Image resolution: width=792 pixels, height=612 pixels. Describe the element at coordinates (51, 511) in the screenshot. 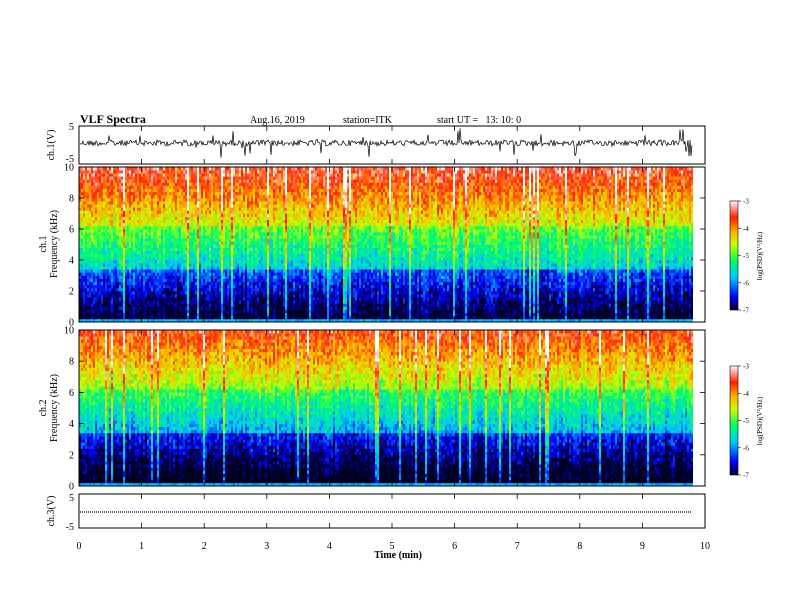

I see `ch3-waveform-ylabel: ch.3(V)` at that location.